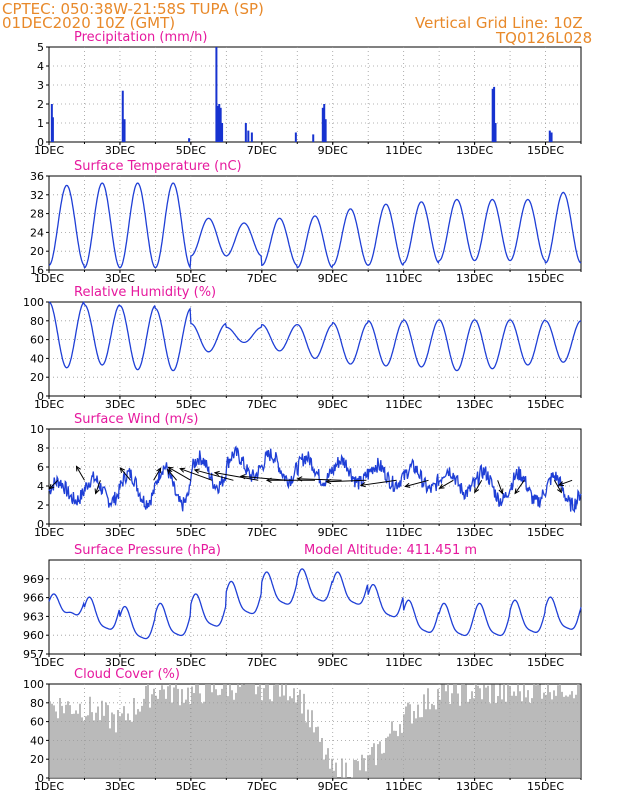 This screenshot has width=618, height=800. I want to click on panel-title: Surface Temperature (nC), so click(158, 166).